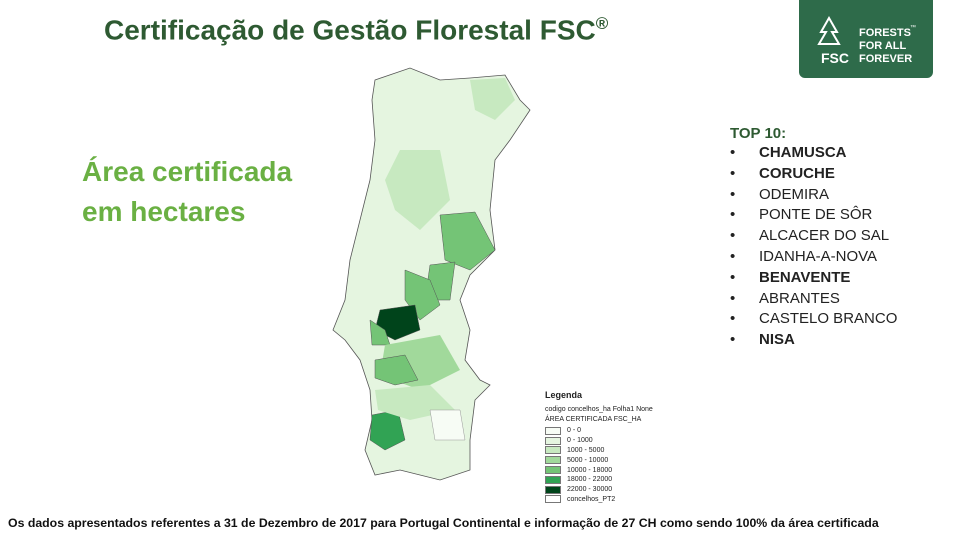 The width and height of the screenshot is (960, 540). Describe the element at coordinates (590, 470) in the screenshot. I see `legend-label: 10000 - 18000` at that location.